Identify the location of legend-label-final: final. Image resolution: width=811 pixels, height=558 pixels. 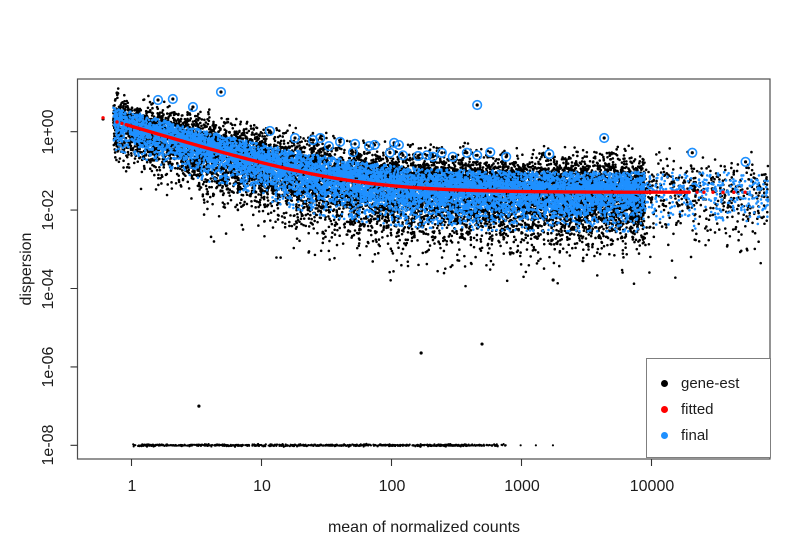
(695, 435).